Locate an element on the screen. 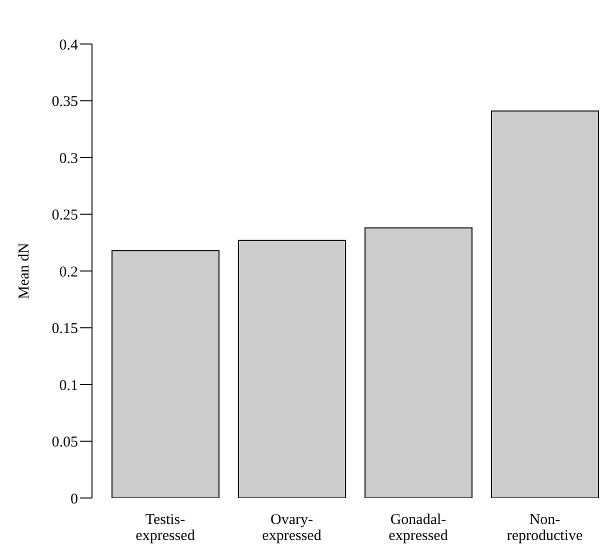 This screenshot has height=550, width=612. x-tick-label: Gonadal-expressed is located at coordinates (418, 528).